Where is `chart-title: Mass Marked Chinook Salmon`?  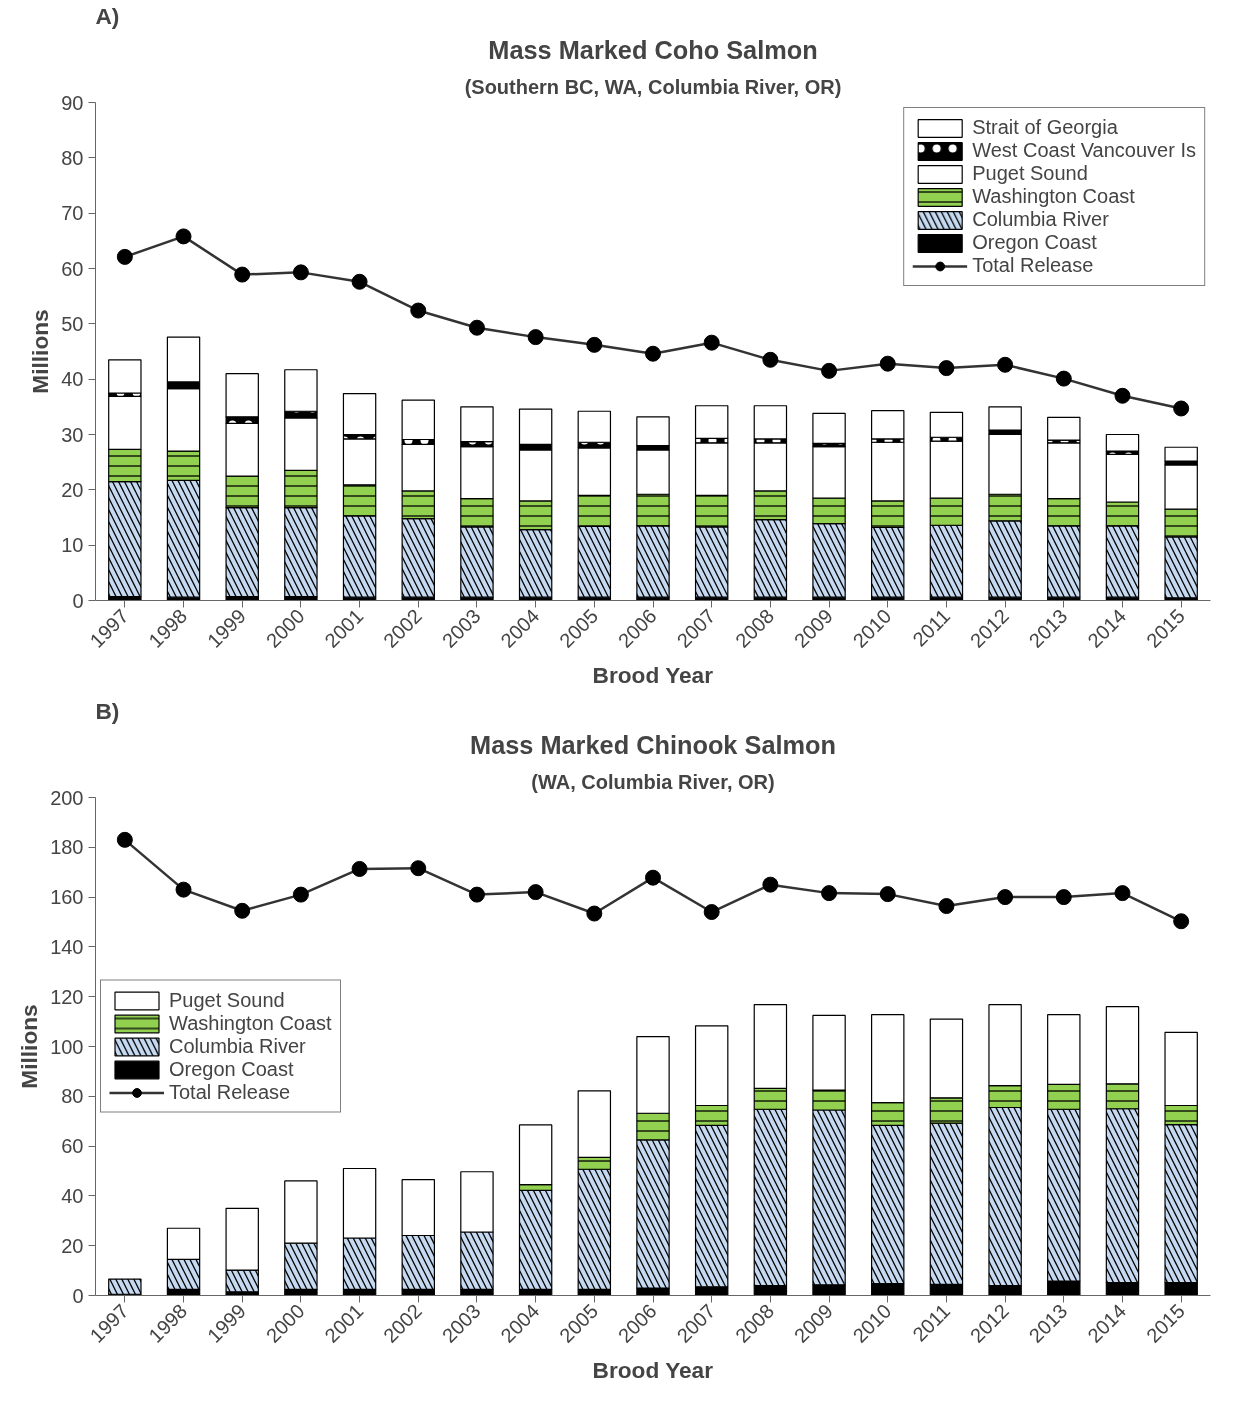 chart-title: Mass Marked Chinook Salmon is located at coordinates (653, 744).